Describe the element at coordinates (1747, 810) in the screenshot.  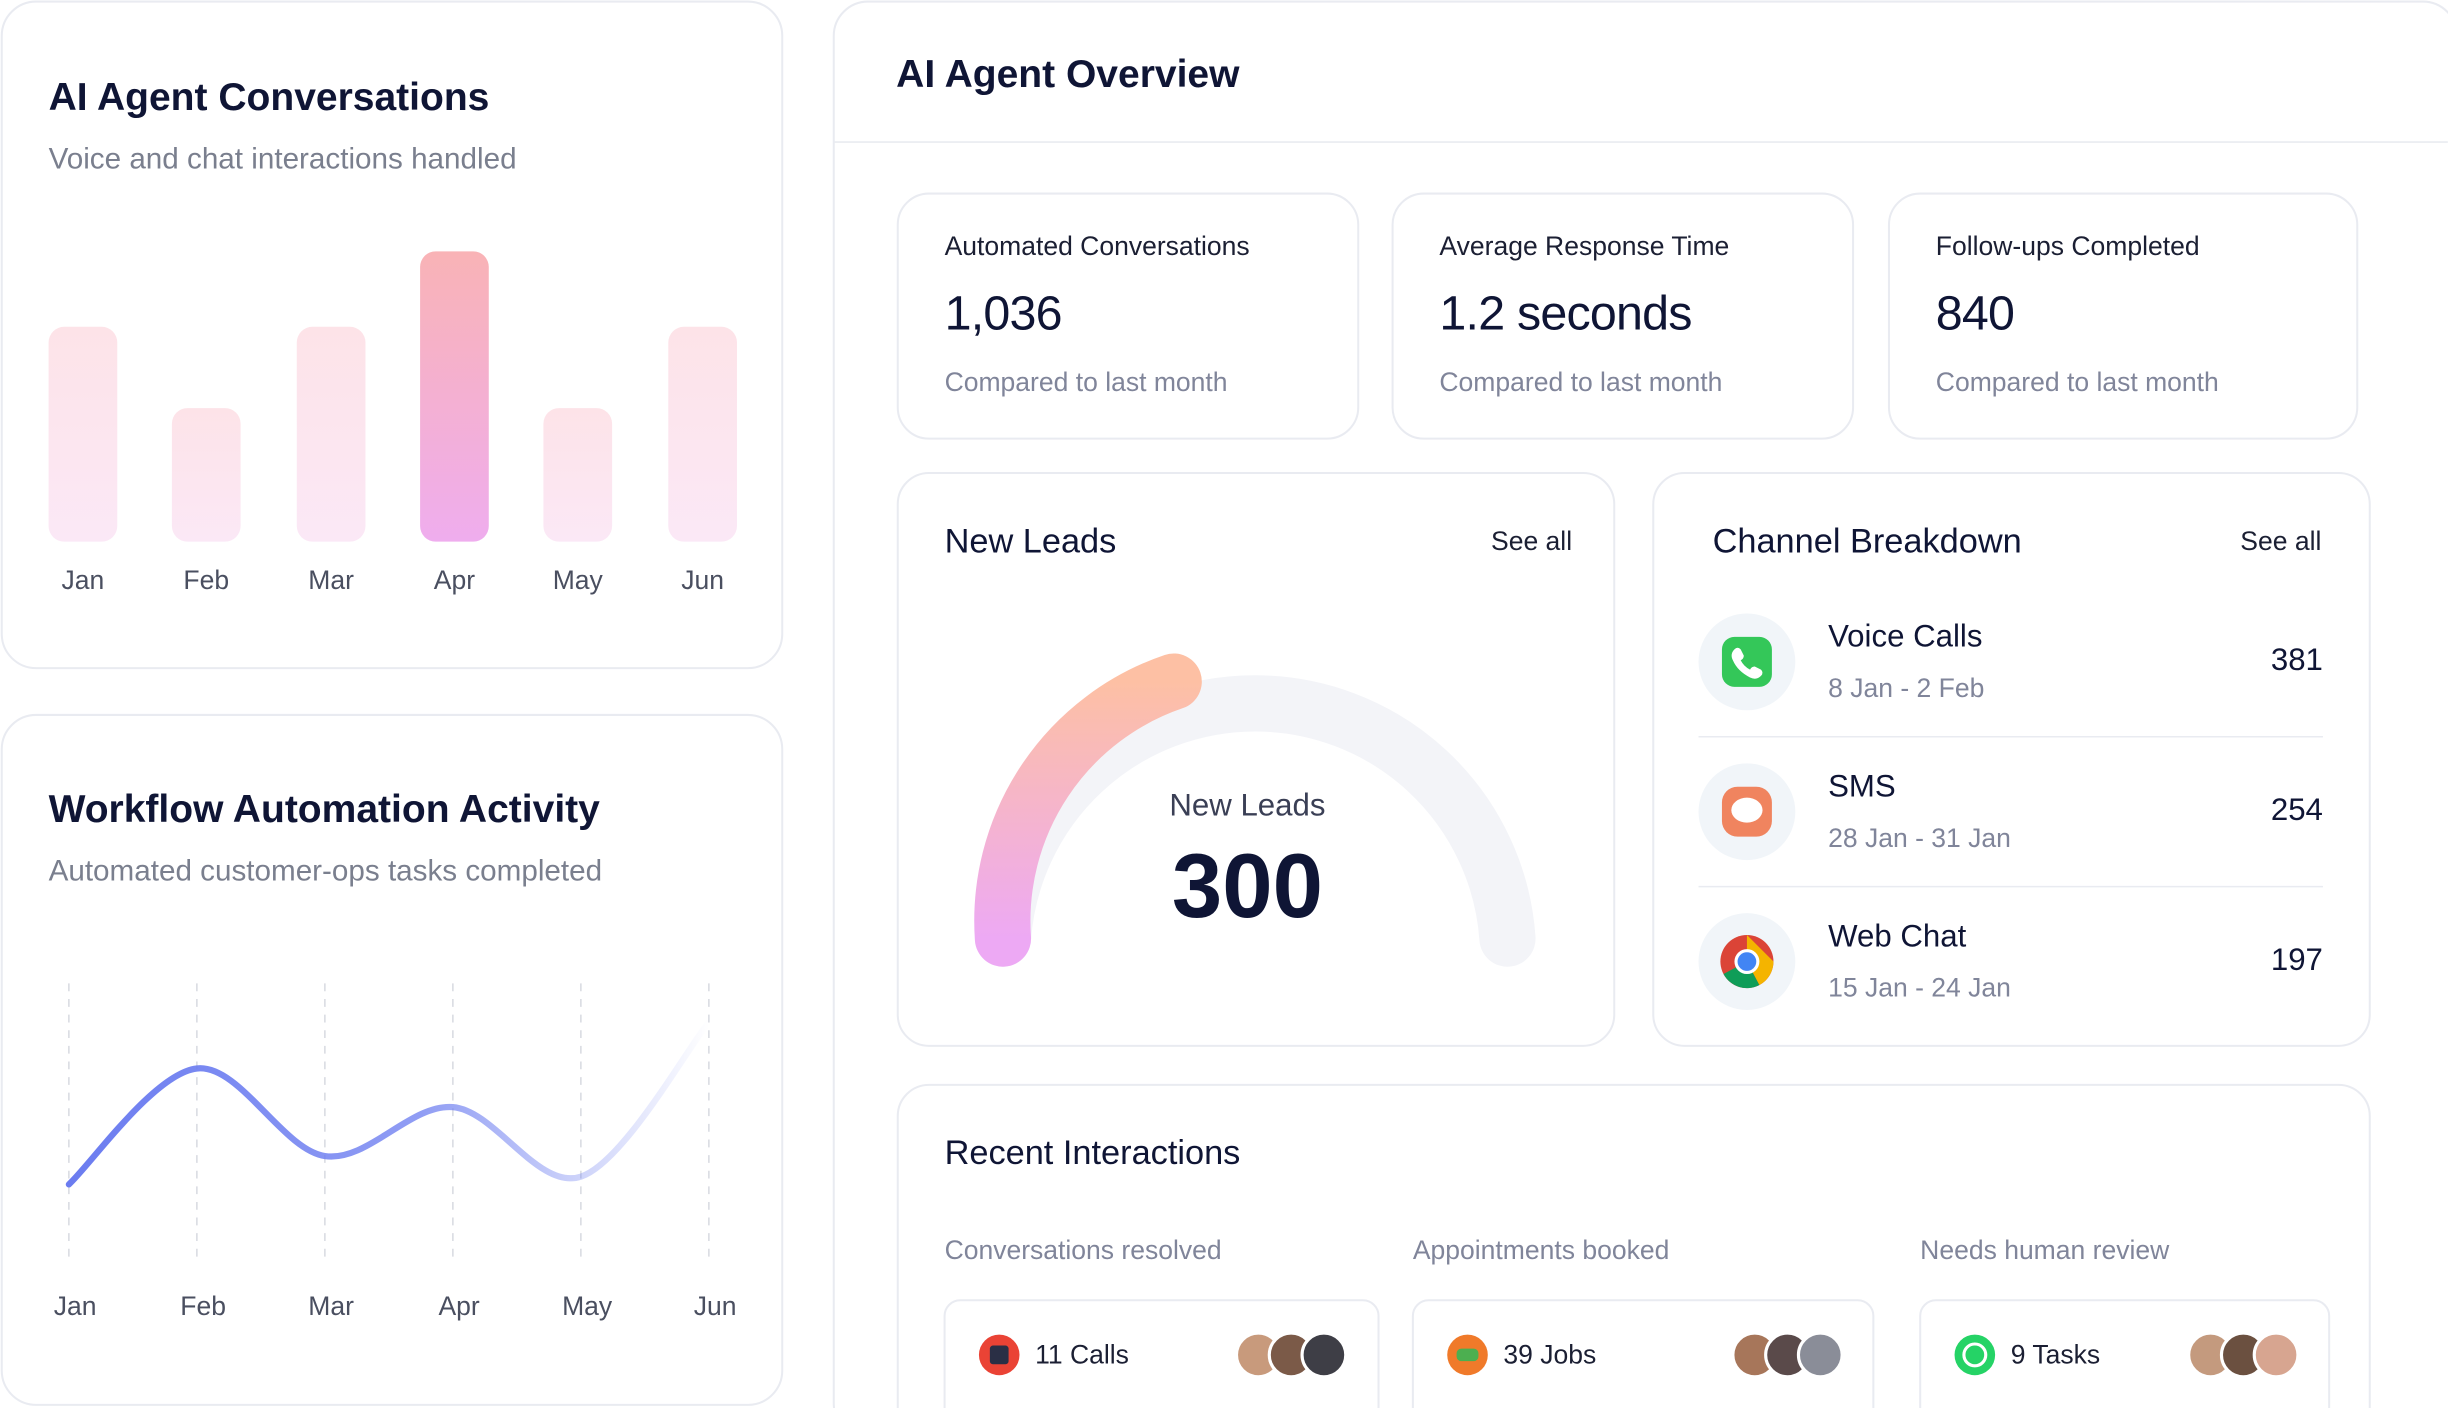
I see `sms-glyph` at that location.